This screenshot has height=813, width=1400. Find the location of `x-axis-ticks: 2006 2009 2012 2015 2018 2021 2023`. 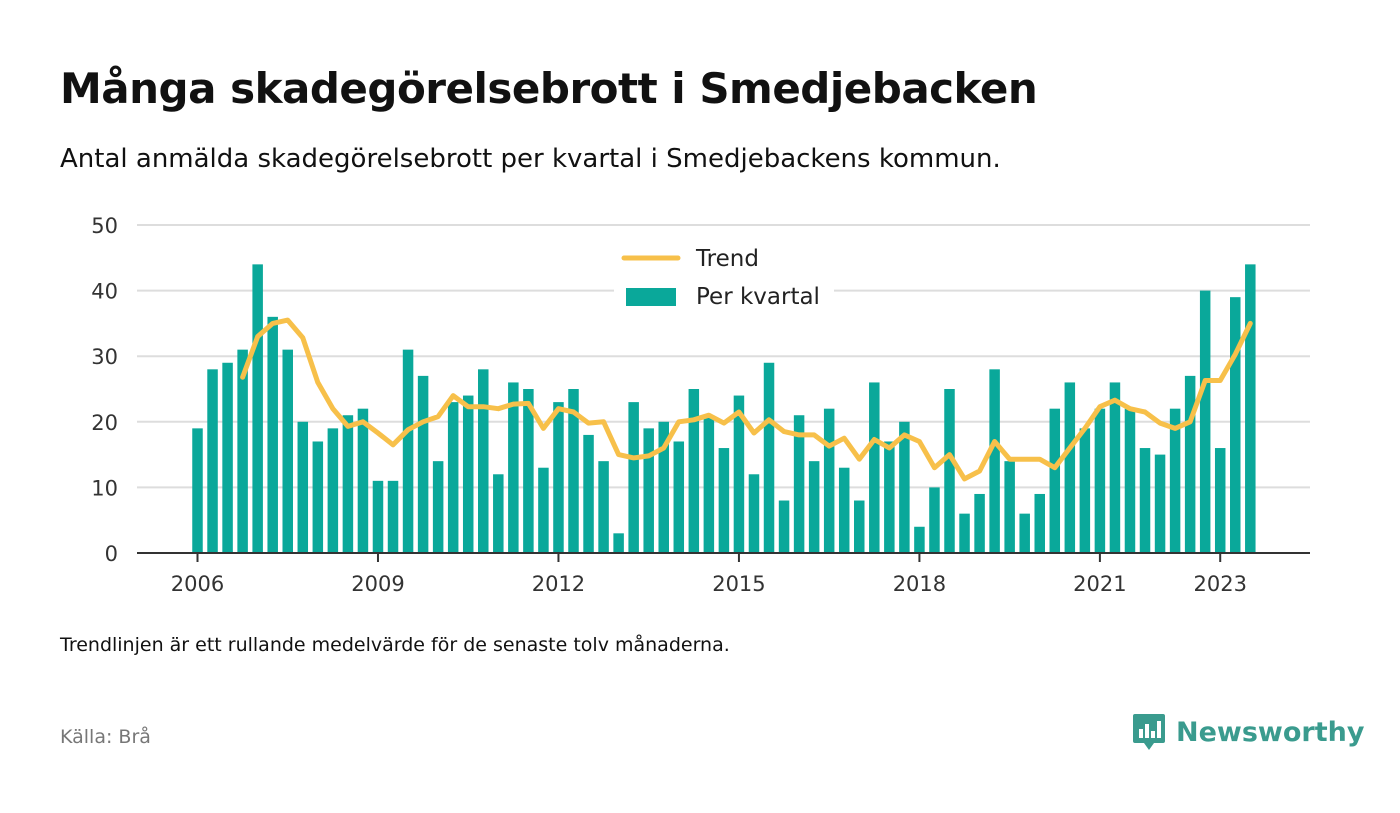

x-axis-ticks: 2006 2009 2012 2015 2018 2021 2023 is located at coordinates (709, 574).